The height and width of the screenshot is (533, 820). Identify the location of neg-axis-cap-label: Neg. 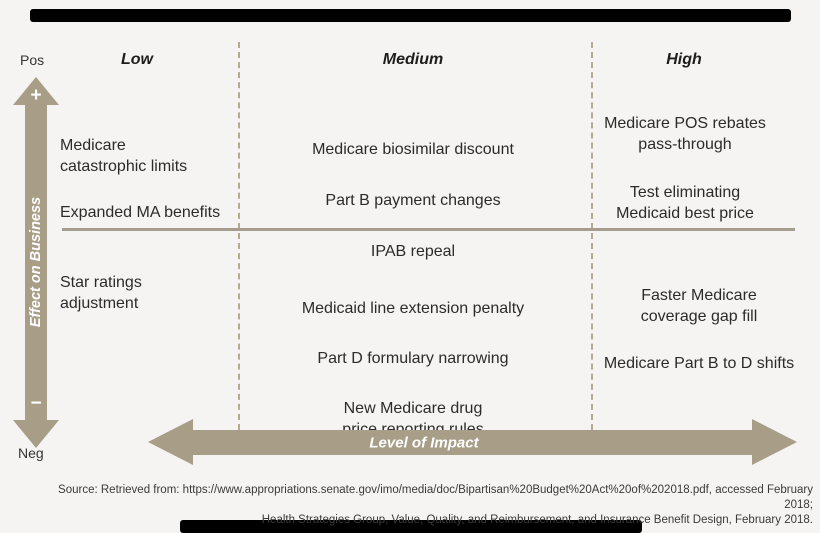
(31, 453).